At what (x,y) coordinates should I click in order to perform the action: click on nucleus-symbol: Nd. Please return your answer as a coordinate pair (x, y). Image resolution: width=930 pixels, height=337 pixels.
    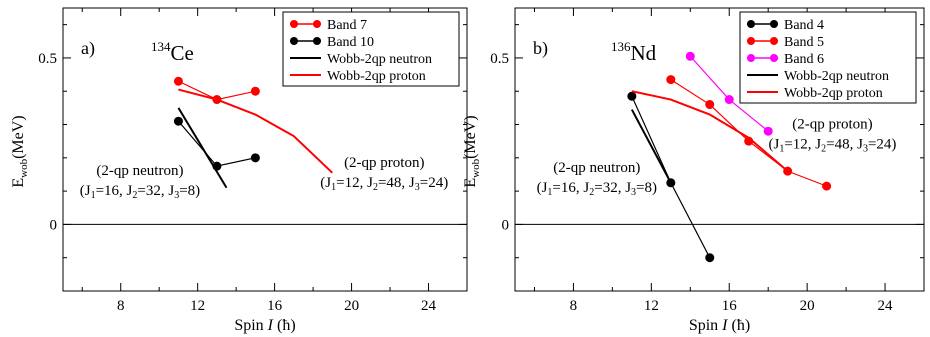
    Looking at the image, I should click on (644, 53).